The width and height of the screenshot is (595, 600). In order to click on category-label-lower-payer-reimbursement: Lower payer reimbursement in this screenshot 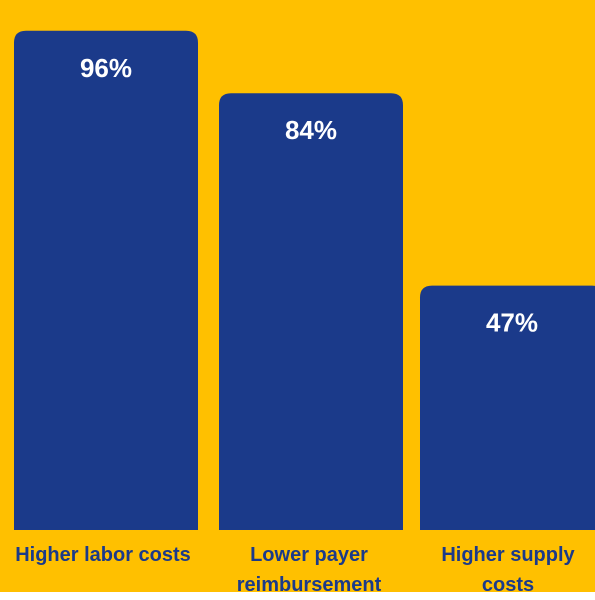, I will do `click(309, 570)`.